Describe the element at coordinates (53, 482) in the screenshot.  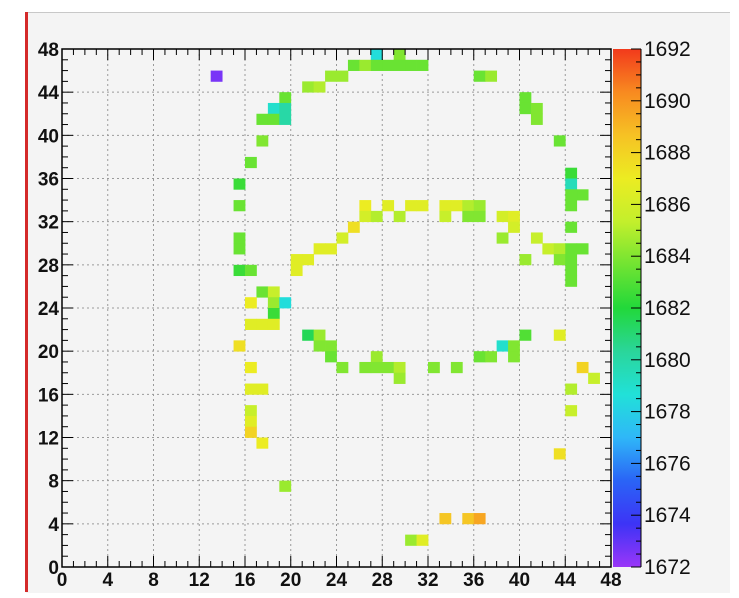
I see `y-tick-label: 8` at that location.